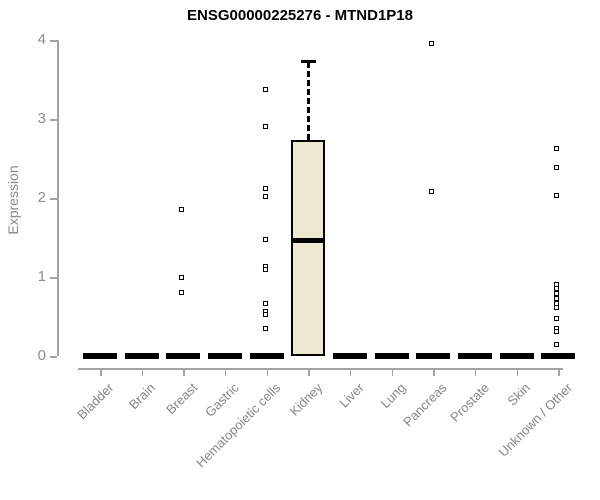 The image size is (600, 500). What do you see at coordinates (351, 395) in the screenshot?
I see `x-tick-label: Liver` at bounding box center [351, 395].